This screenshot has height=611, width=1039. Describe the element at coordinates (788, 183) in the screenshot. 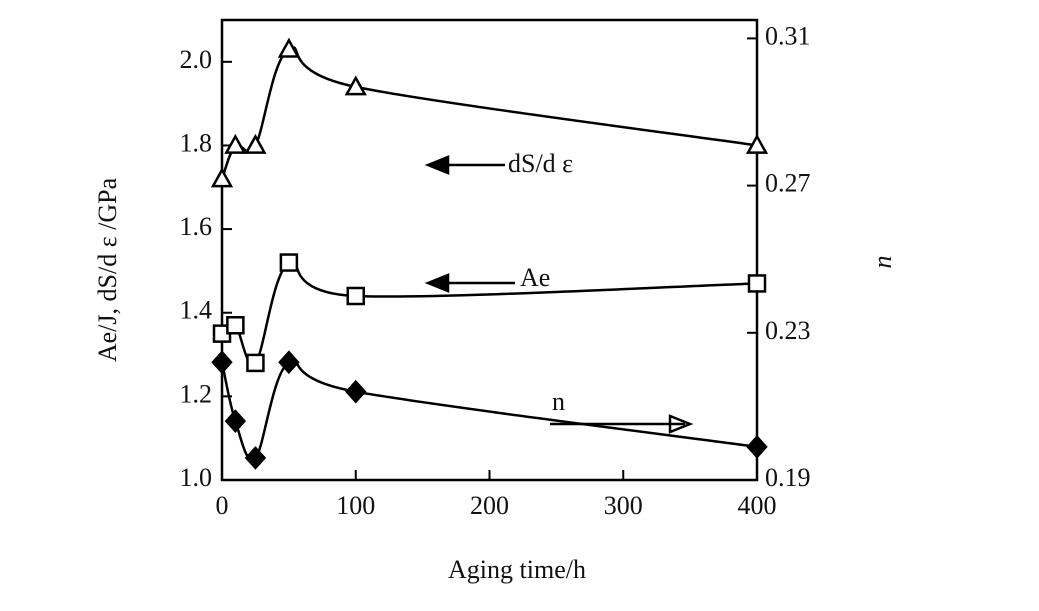

I see `y2-tick-label: 0.27` at that location.